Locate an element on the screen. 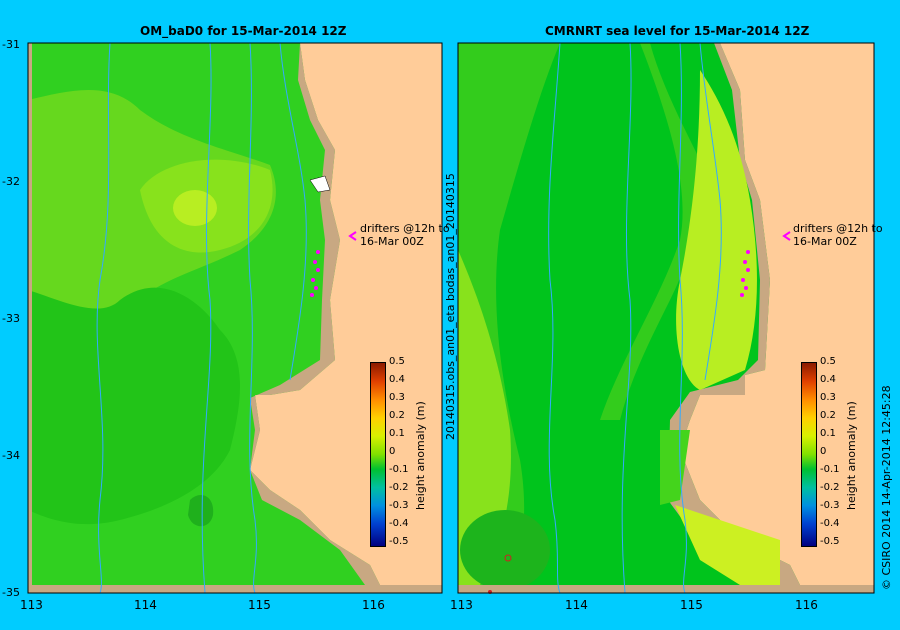 The width and height of the screenshot is (900, 630). y-tick: -34 is located at coordinates (11, 455).